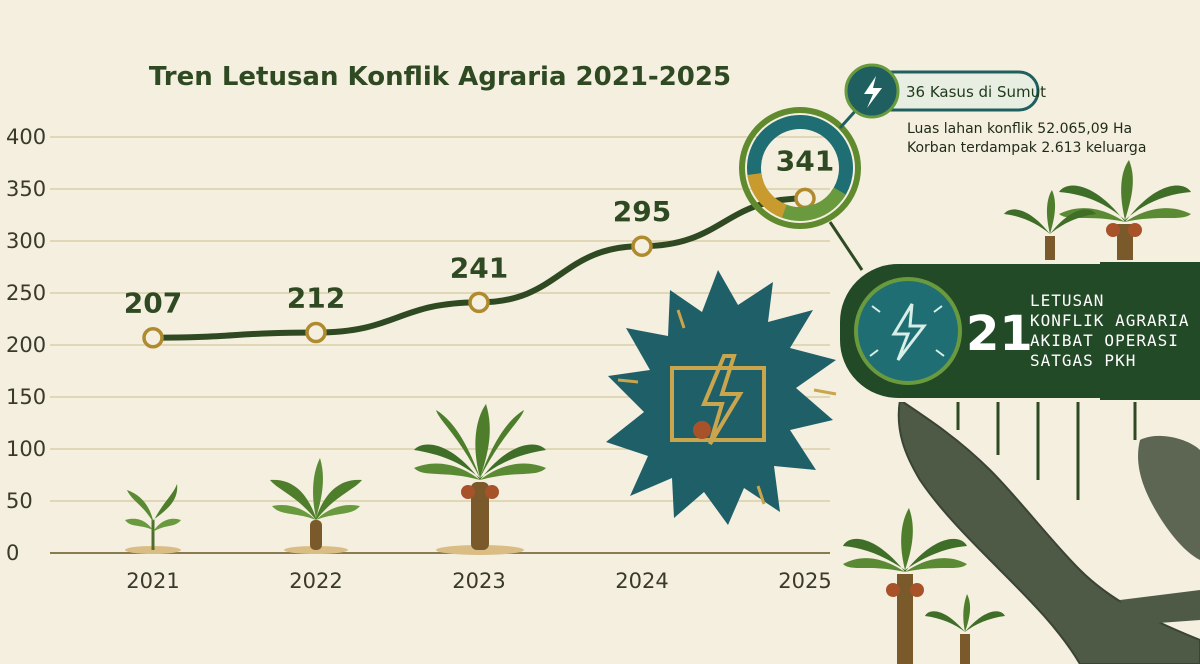 This screenshot has width=1200, height=664. What do you see at coordinates (965, 629) in the screenshot?
I see `palm-tree-bottom-small-icon` at bounding box center [965, 629].